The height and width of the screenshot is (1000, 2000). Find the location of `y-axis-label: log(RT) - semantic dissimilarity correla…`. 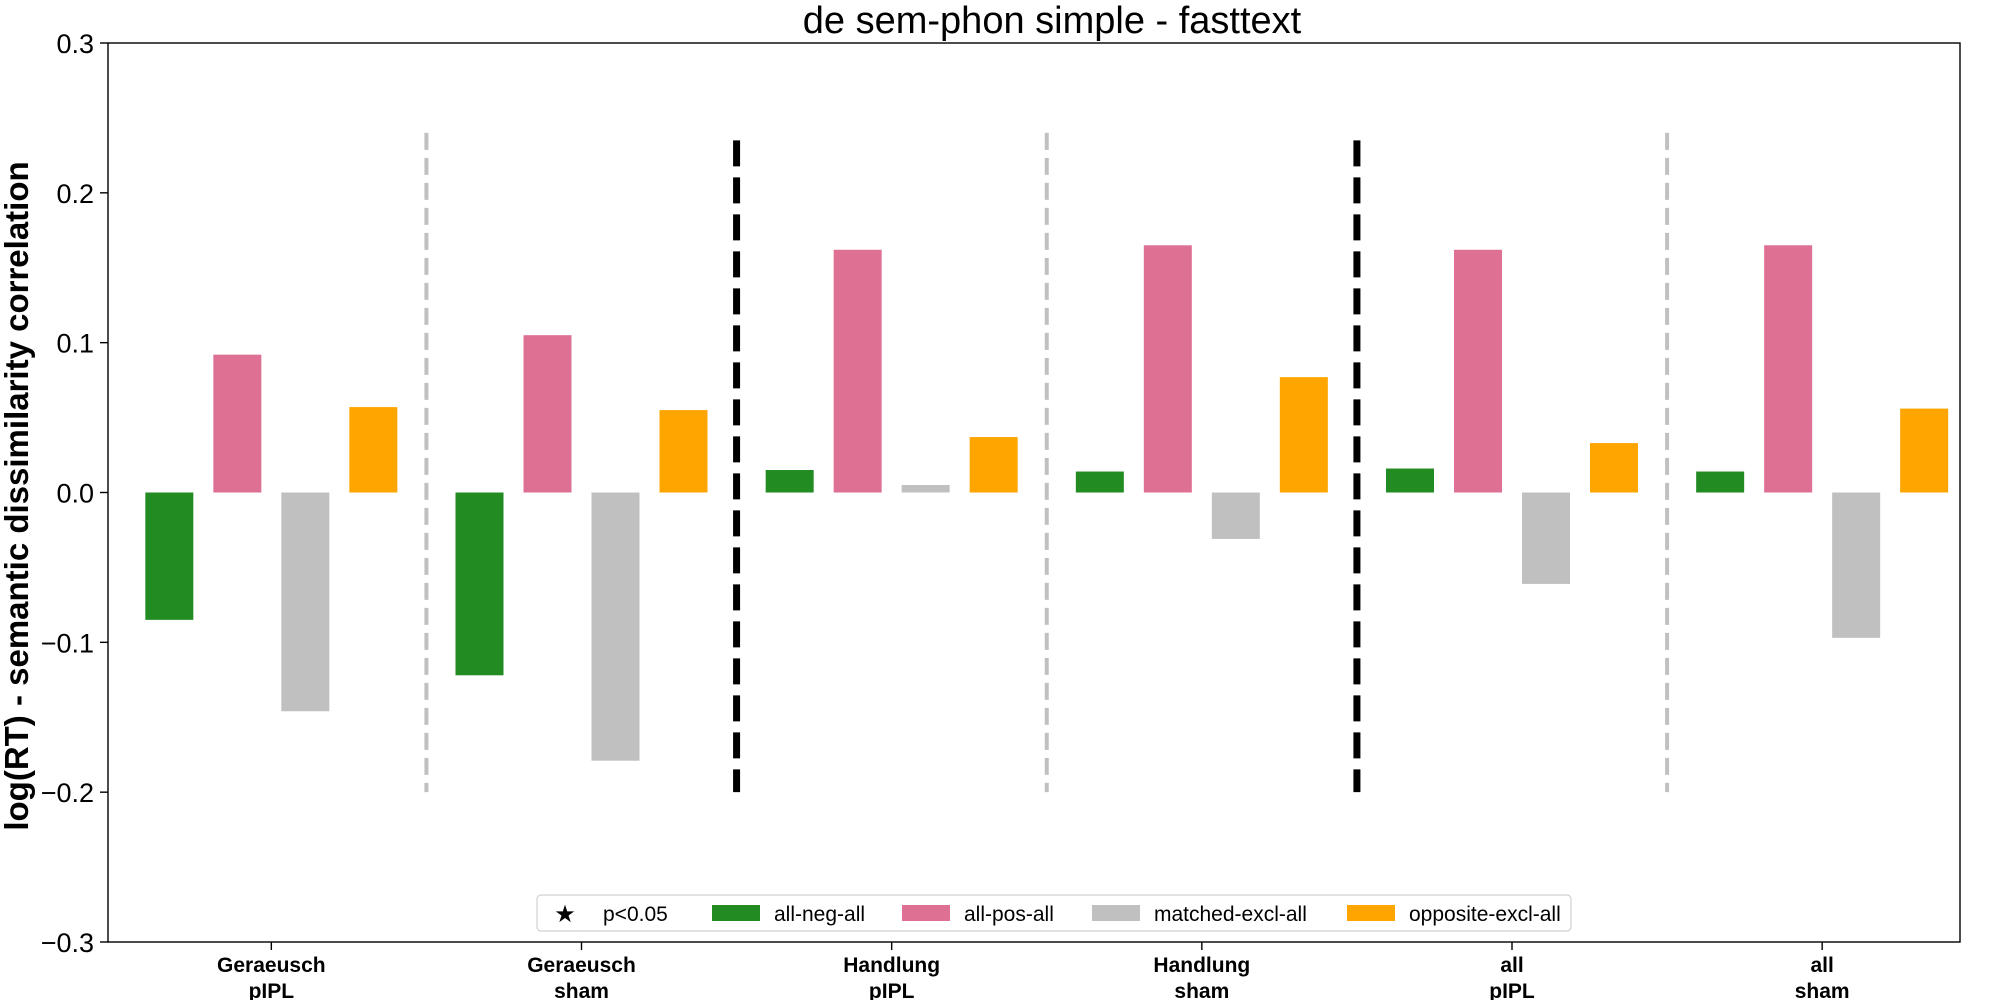

y-axis-label: log(RT) - semantic dissimilarity correla… is located at coordinates (17, 495).